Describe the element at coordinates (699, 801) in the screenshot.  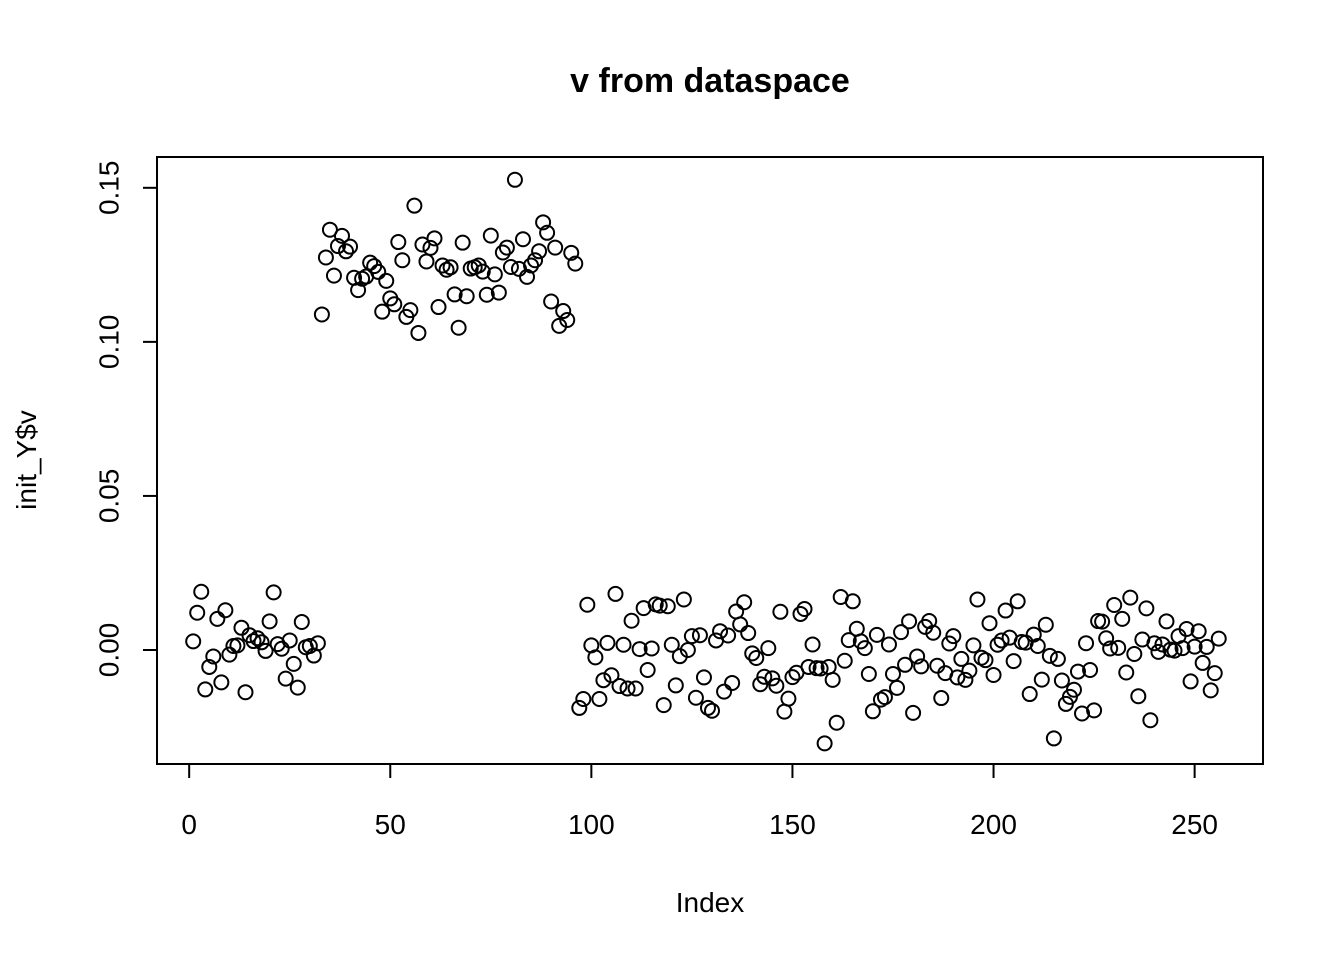
I see `x-axis: 0 50 100 150 200 250` at that location.